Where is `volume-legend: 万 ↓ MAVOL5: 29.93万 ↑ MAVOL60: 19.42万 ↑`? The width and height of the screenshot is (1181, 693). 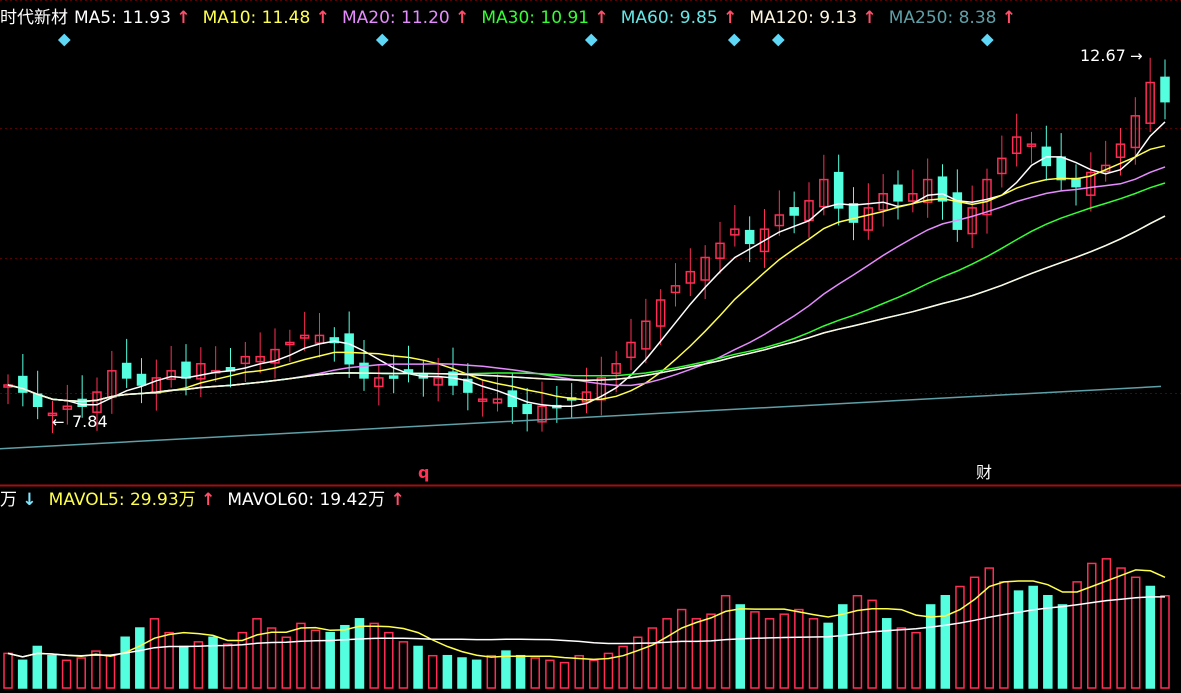 volume-legend: 万 ↓ MAVOL5: 29.93万 ↑ MAVOL60: 19.42万 ↑ is located at coordinates (211, 500).